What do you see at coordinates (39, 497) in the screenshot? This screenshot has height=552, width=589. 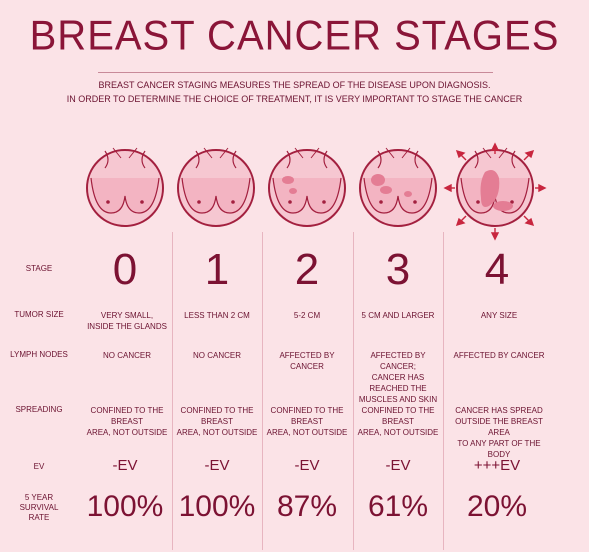 I see `row-label-survival-line-1: 5 YEAR` at bounding box center [39, 497].